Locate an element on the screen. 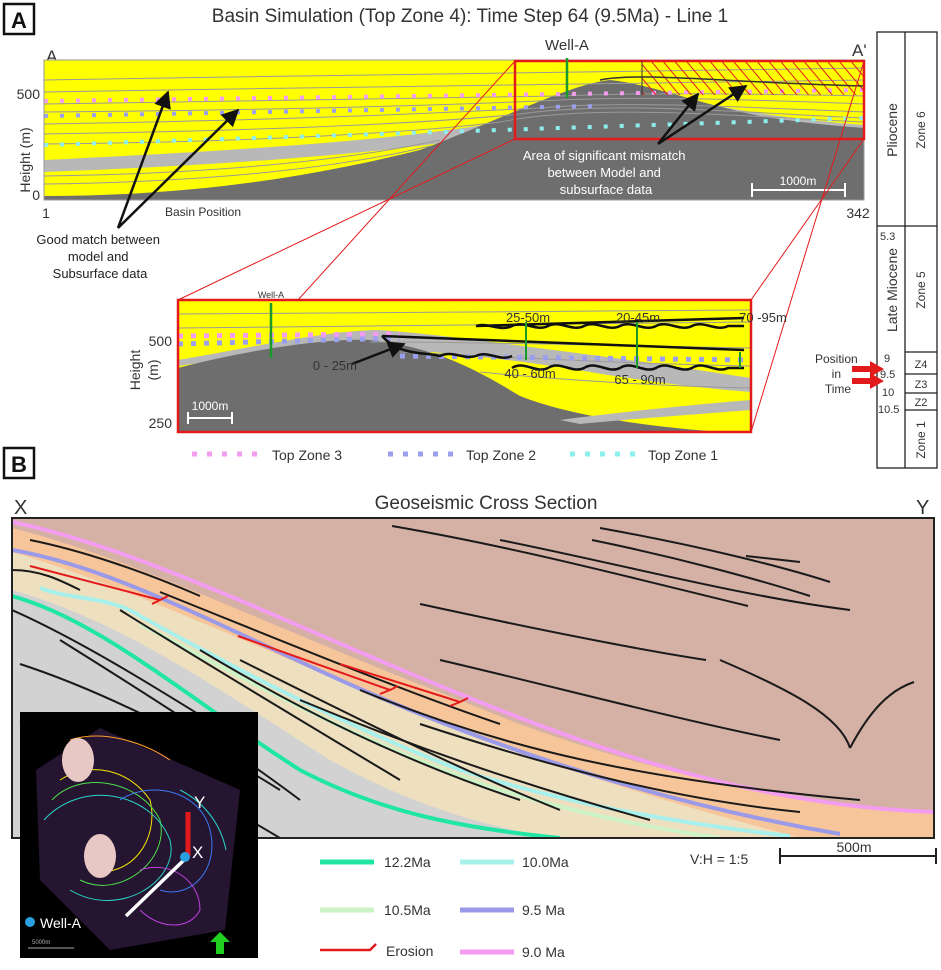 The height and width of the screenshot is (970, 941). zone-z4: Z4 is located at coordinates (921, 365).